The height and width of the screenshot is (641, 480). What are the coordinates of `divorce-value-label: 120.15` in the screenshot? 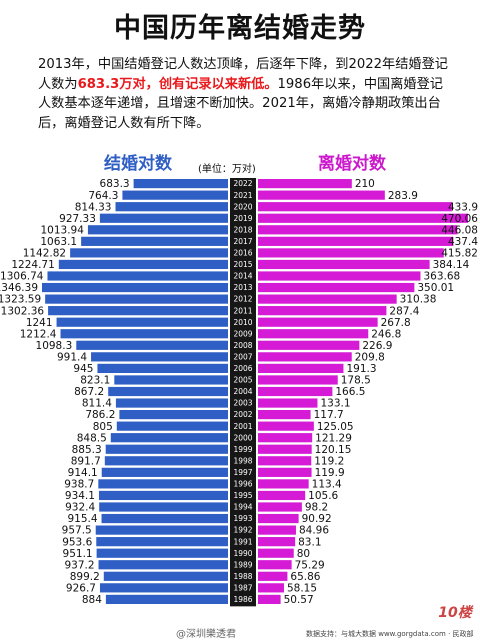 It's located at (333, 450).